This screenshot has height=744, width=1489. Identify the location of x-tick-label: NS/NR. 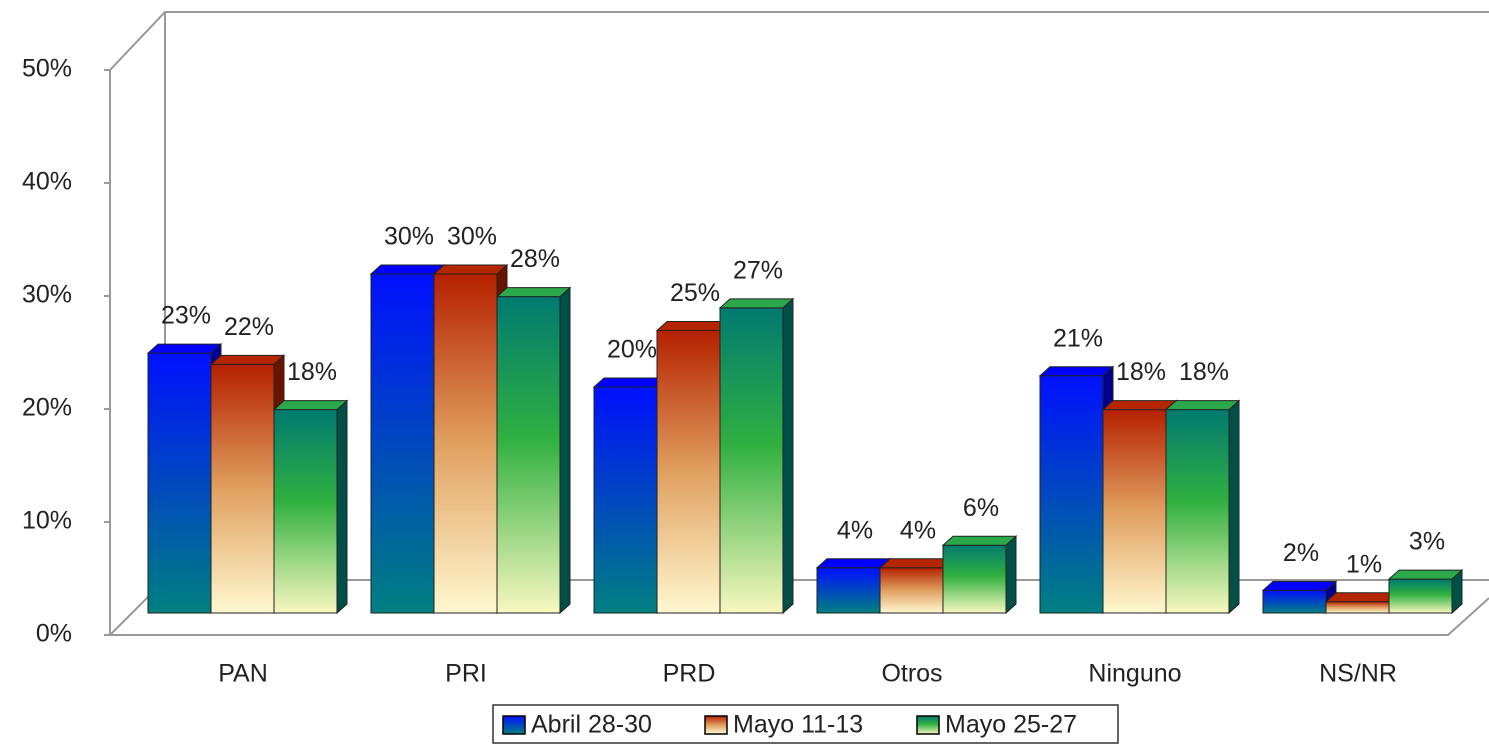
(1358, 674).